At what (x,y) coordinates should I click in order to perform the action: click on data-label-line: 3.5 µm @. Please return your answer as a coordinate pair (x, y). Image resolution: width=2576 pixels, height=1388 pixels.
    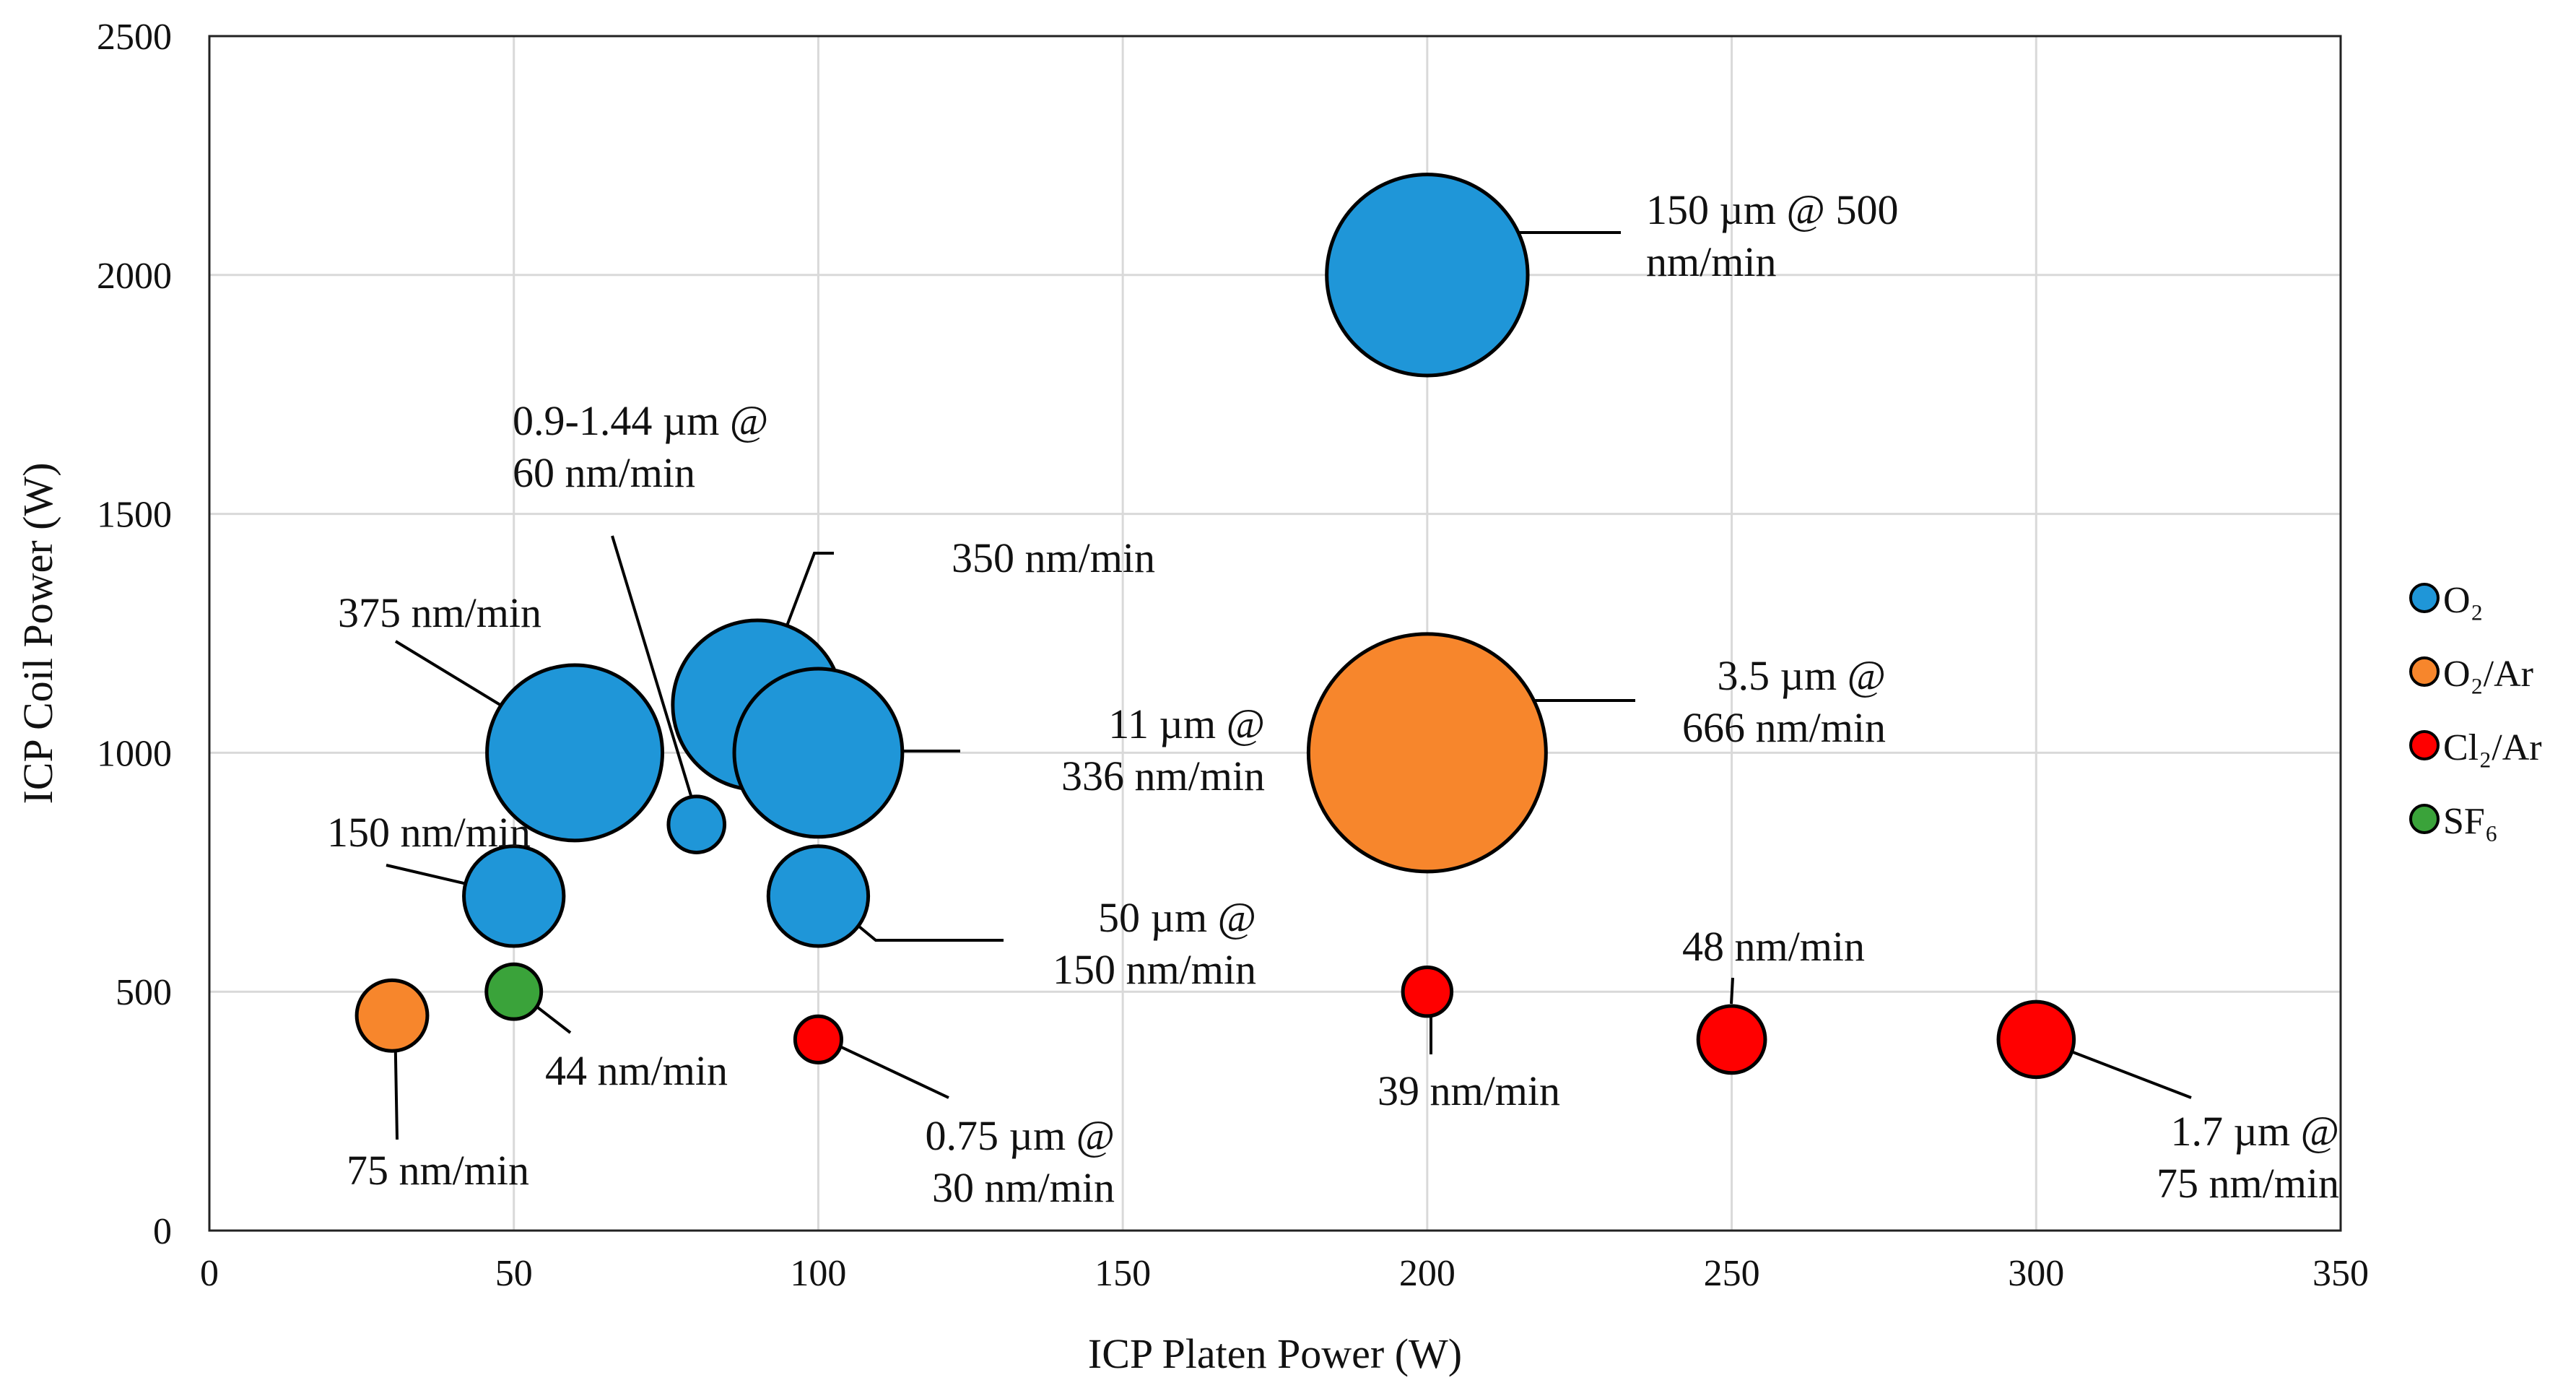
    Looking at the image, I should click on (1802, 675).